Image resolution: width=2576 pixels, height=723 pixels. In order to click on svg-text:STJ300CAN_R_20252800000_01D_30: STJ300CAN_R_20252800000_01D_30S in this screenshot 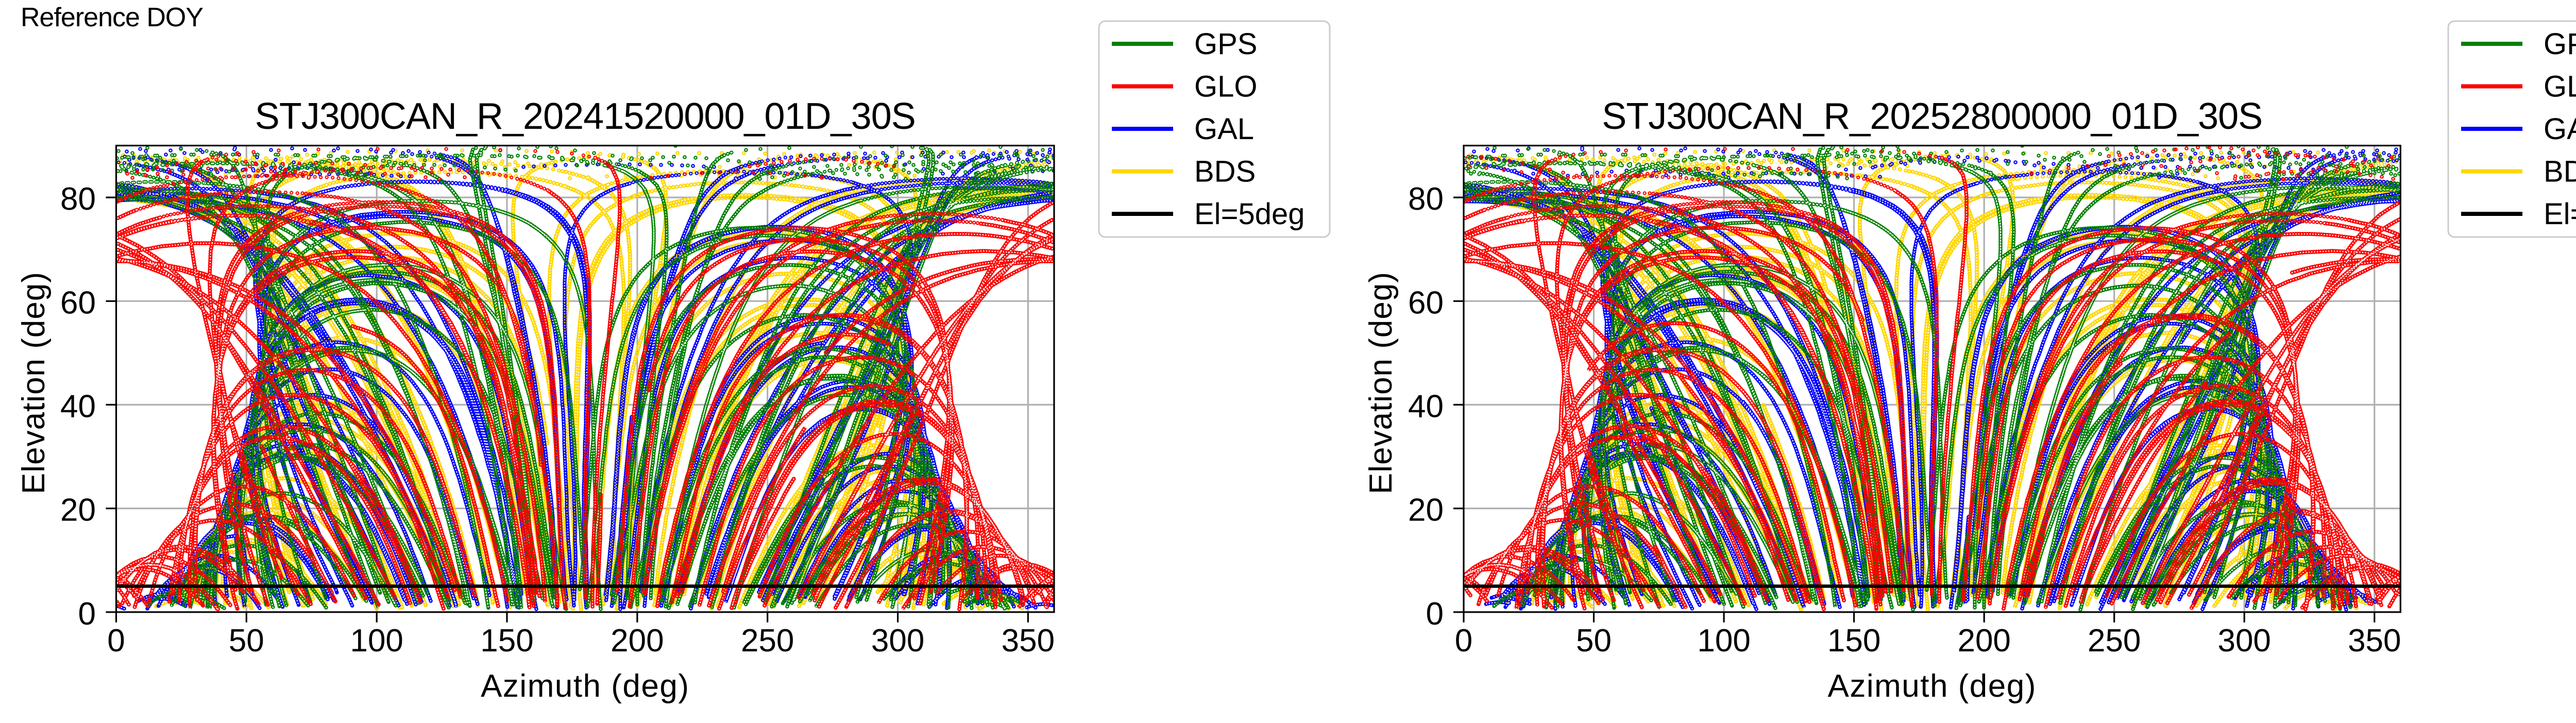, I will do `click(1932, 116)`.